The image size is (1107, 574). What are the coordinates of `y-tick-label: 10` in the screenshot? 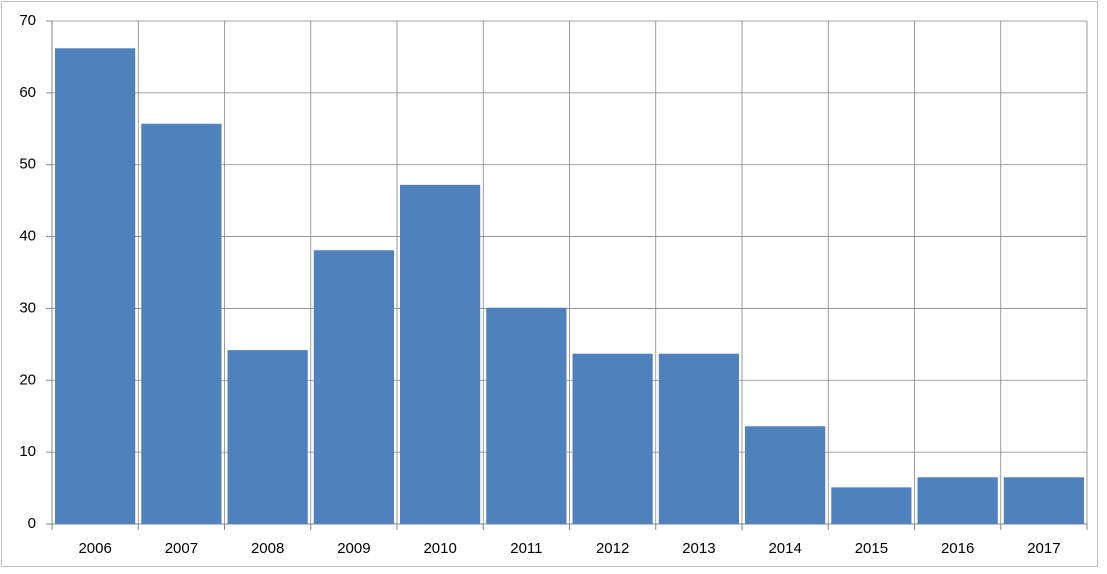 It's located at (27, 451).